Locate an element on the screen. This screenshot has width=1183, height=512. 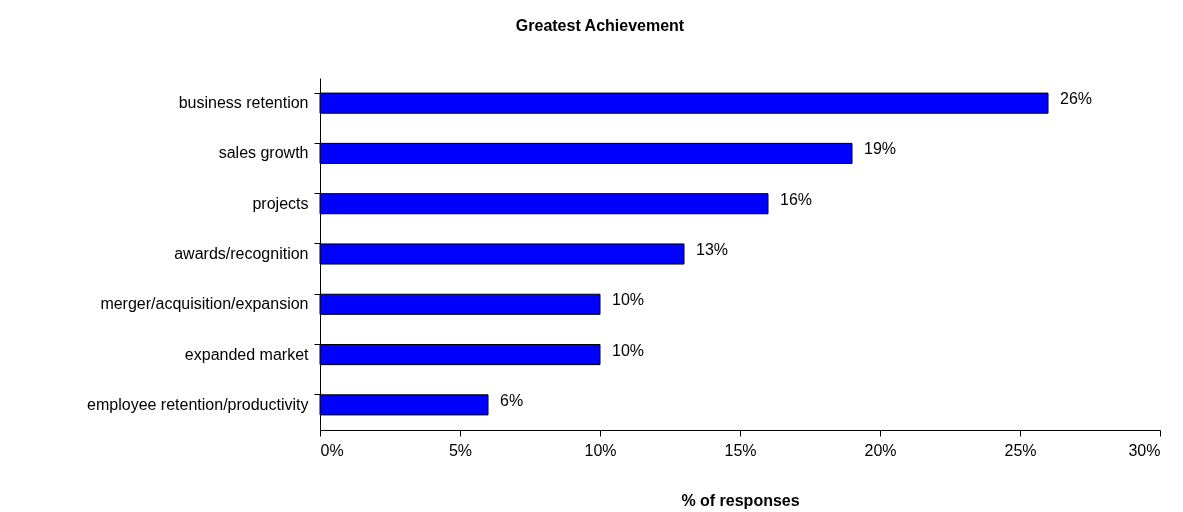
x-tick-label: 30% is located at coordinates (1144, 450).